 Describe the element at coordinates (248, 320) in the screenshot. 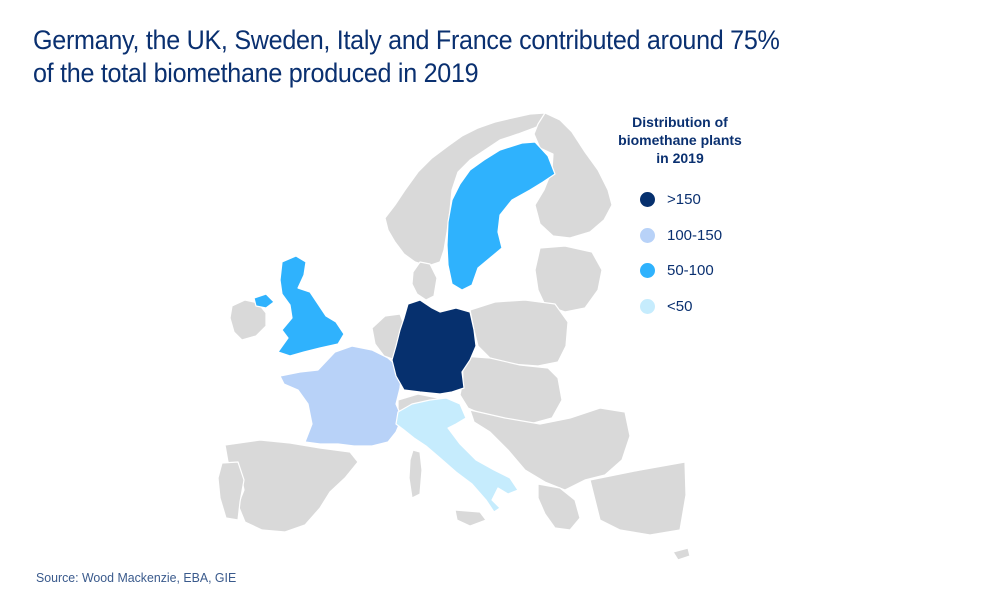

I see `ireland` at that location.